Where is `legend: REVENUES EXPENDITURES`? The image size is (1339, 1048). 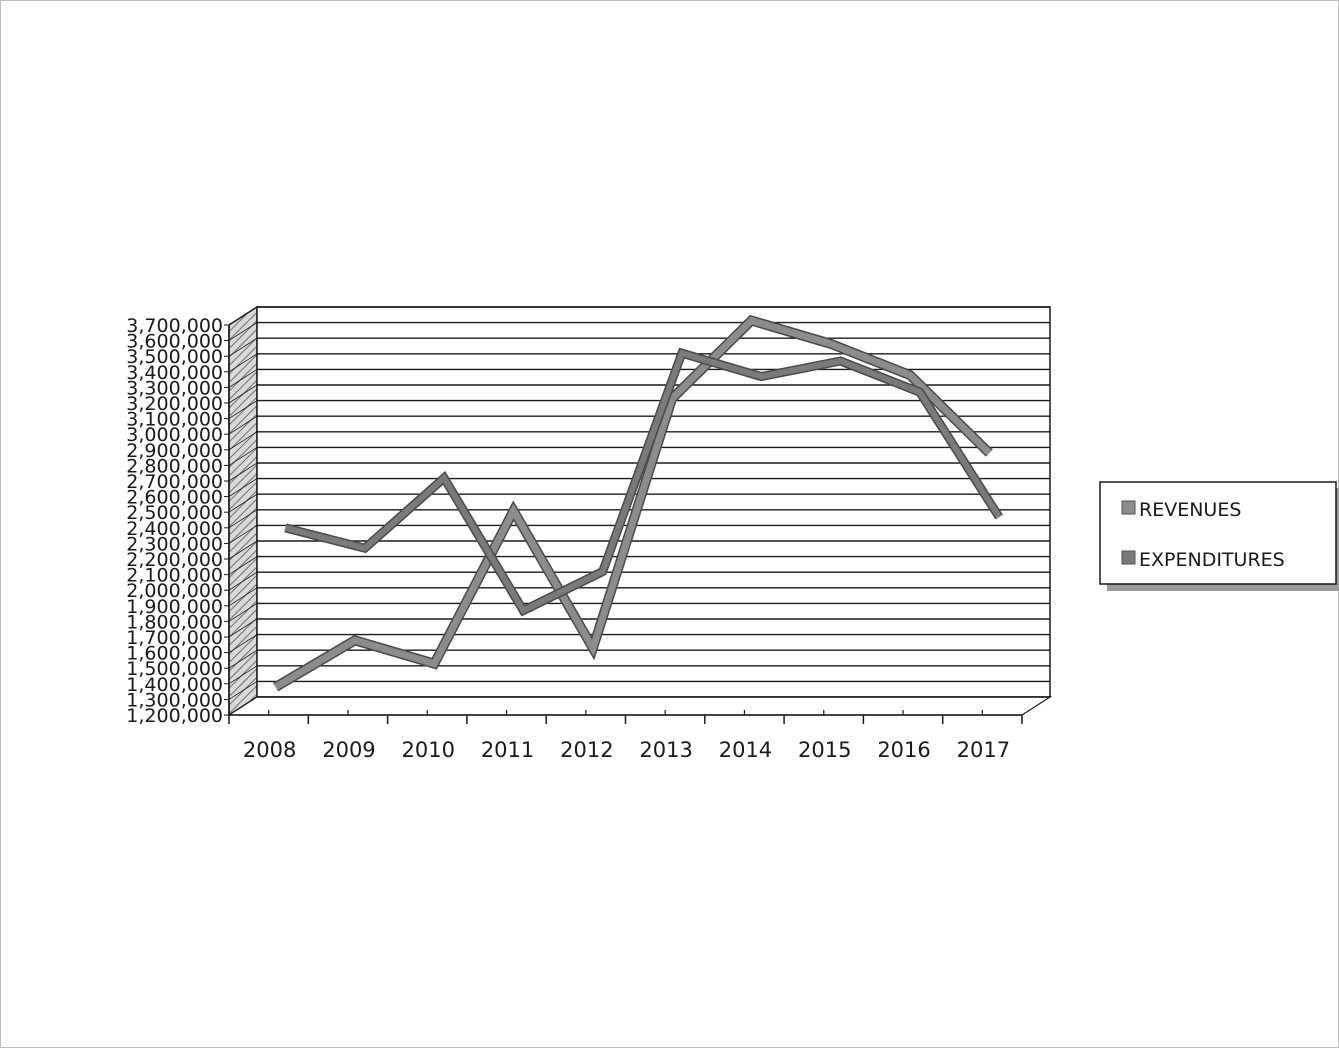 legend: REVENUES EXPENDITURES is located at coordinates (1219, 536).